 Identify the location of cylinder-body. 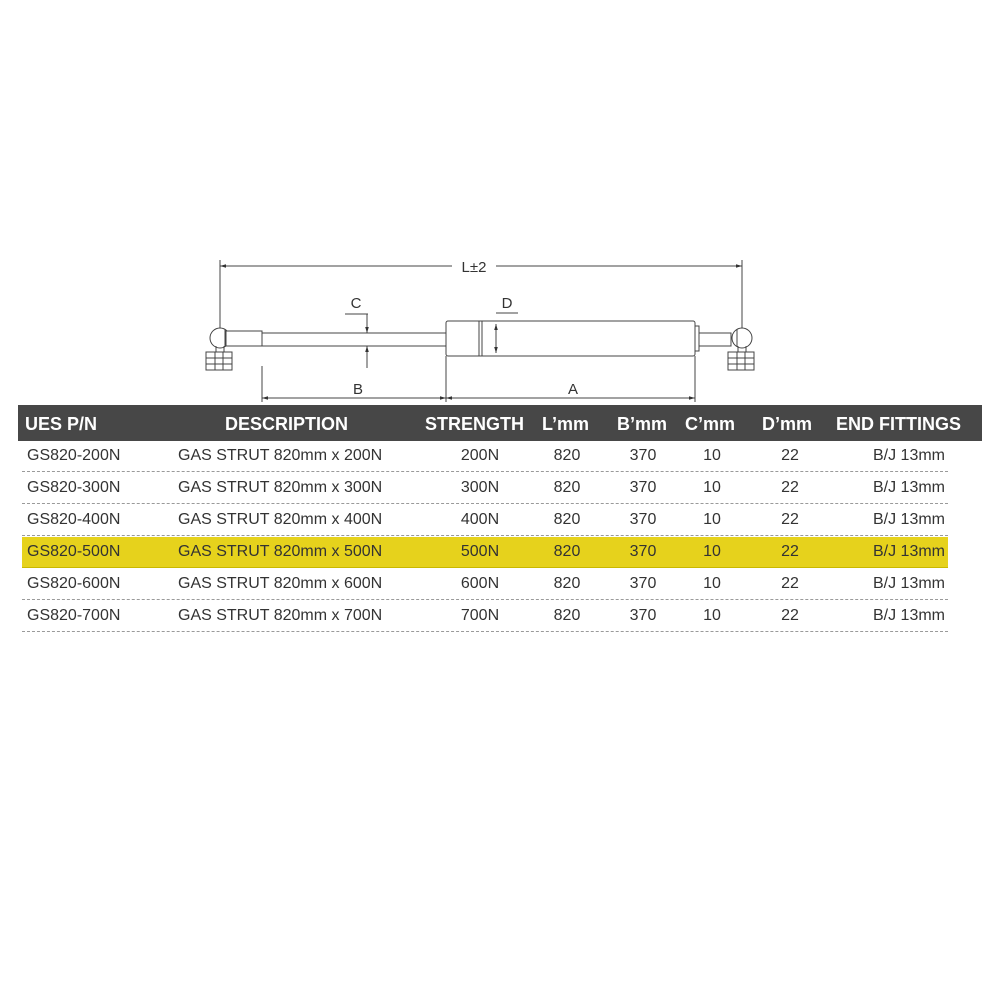
(570, 338).